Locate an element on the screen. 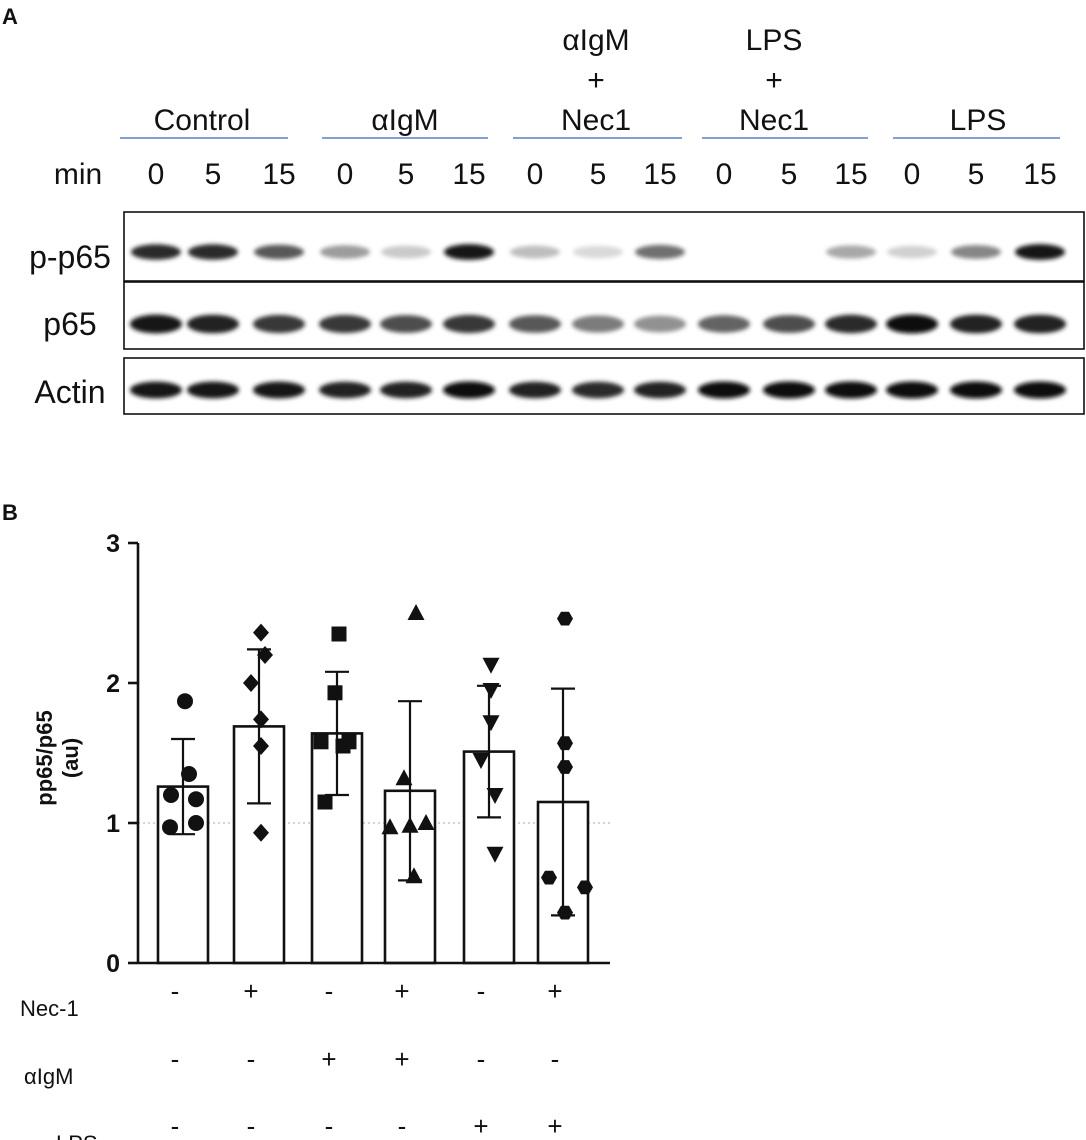 The width and height of the screenshot is (1086, 1140). treatment-label: LPS is located at coordinates (77, 1135).